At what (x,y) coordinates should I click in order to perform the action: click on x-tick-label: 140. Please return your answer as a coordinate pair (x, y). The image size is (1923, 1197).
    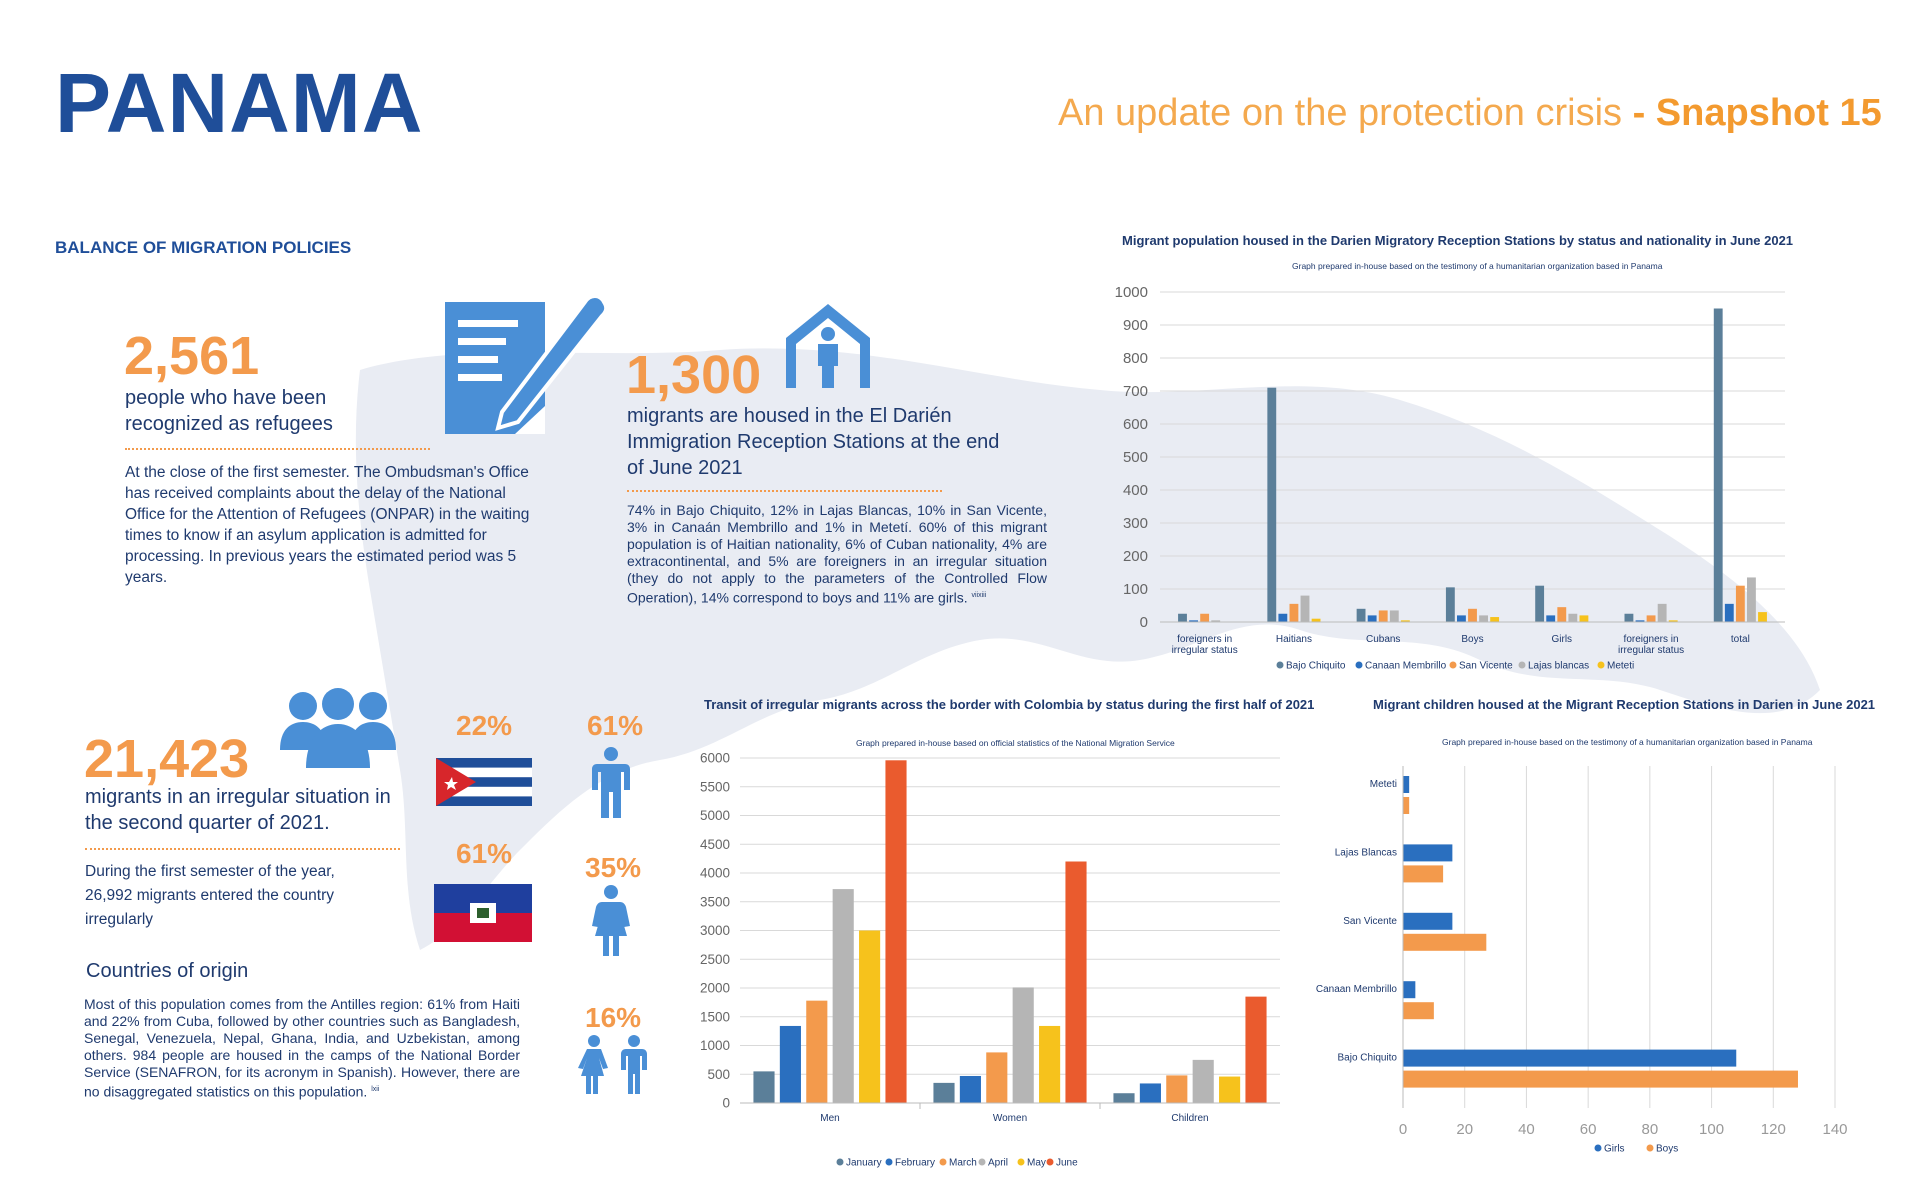
    Looking at the image, I should click on (1834, 1129).